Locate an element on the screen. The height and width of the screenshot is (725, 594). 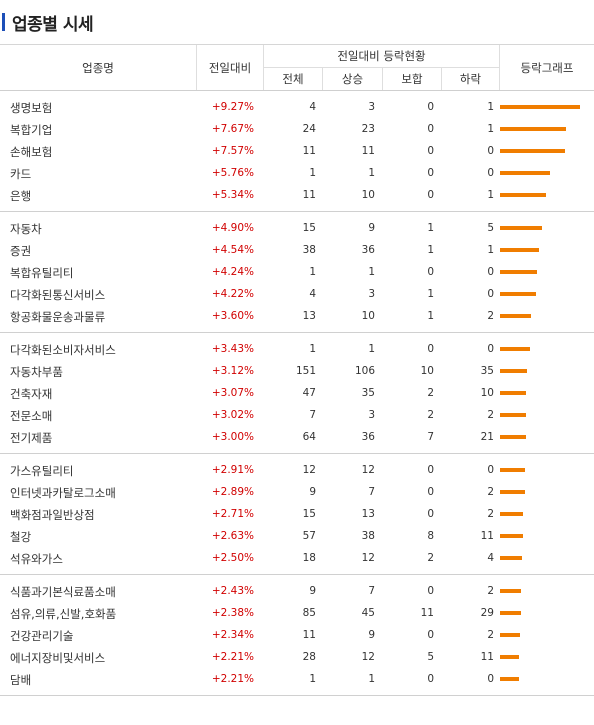
table-row: 다각화된통신서비스 +4.22% 4 3 1 0 is located at coordinates (297, 295).